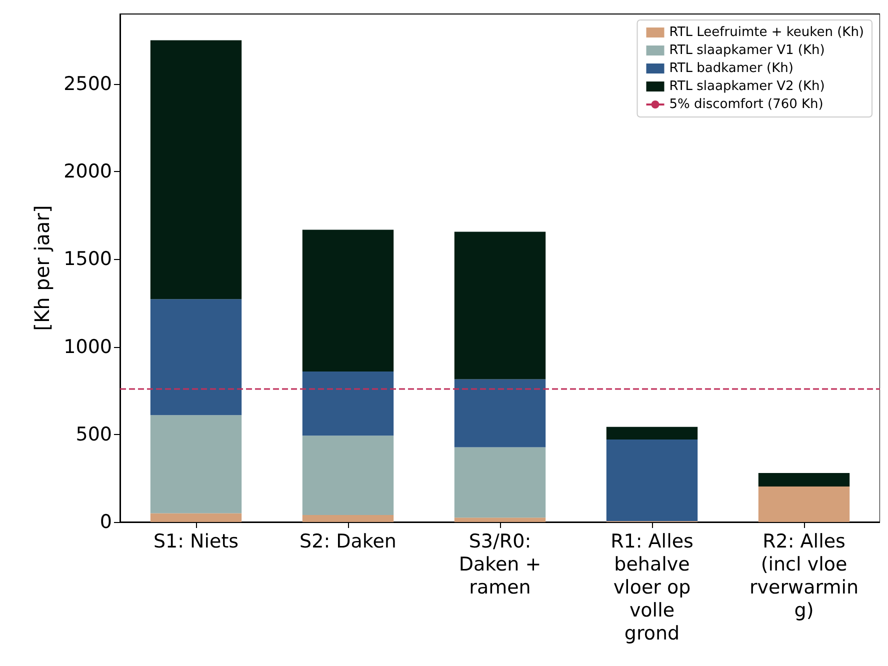 This screenshot has width=888, height=666. What do you see at coordinates (652, 587) in the screenshot?
I see `x-tick-label: R1: Alles behalve vloer op volle grond` at bounding box center [652, 587].